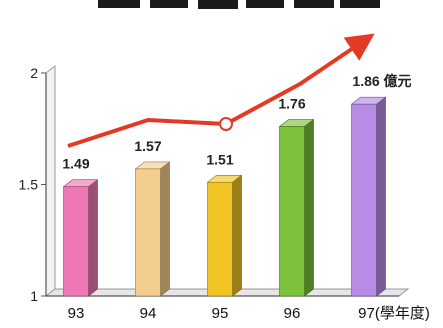 The height and width of the screenshot is (328, 443). I want to click on y-tick-label: 2, so click(34, 73).